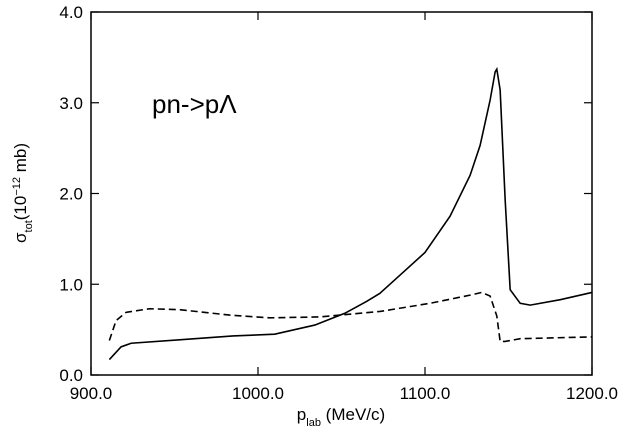  I want to click on x-tick-label: 1200.0, so click(592, 393).